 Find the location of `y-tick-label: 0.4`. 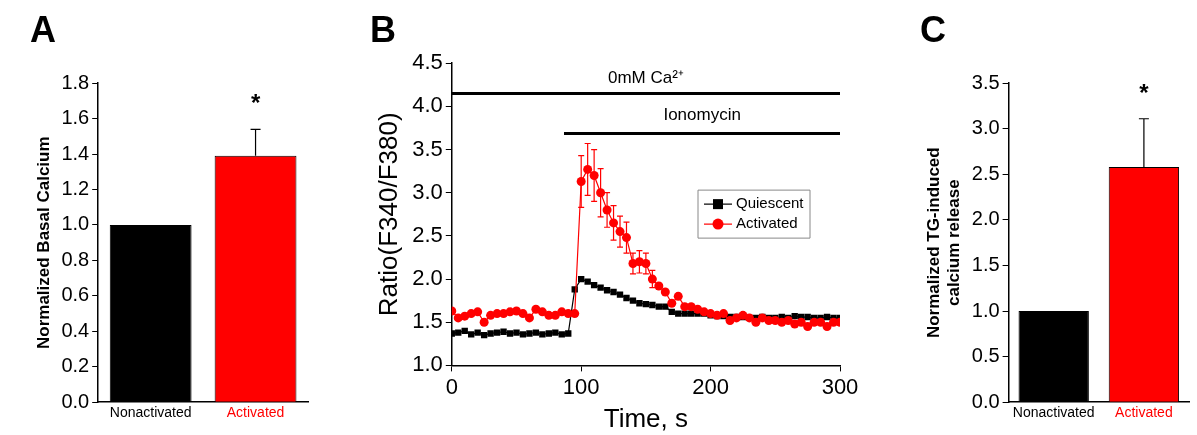

y-tick-label: 0.4 is located at coordinates (75, 329).